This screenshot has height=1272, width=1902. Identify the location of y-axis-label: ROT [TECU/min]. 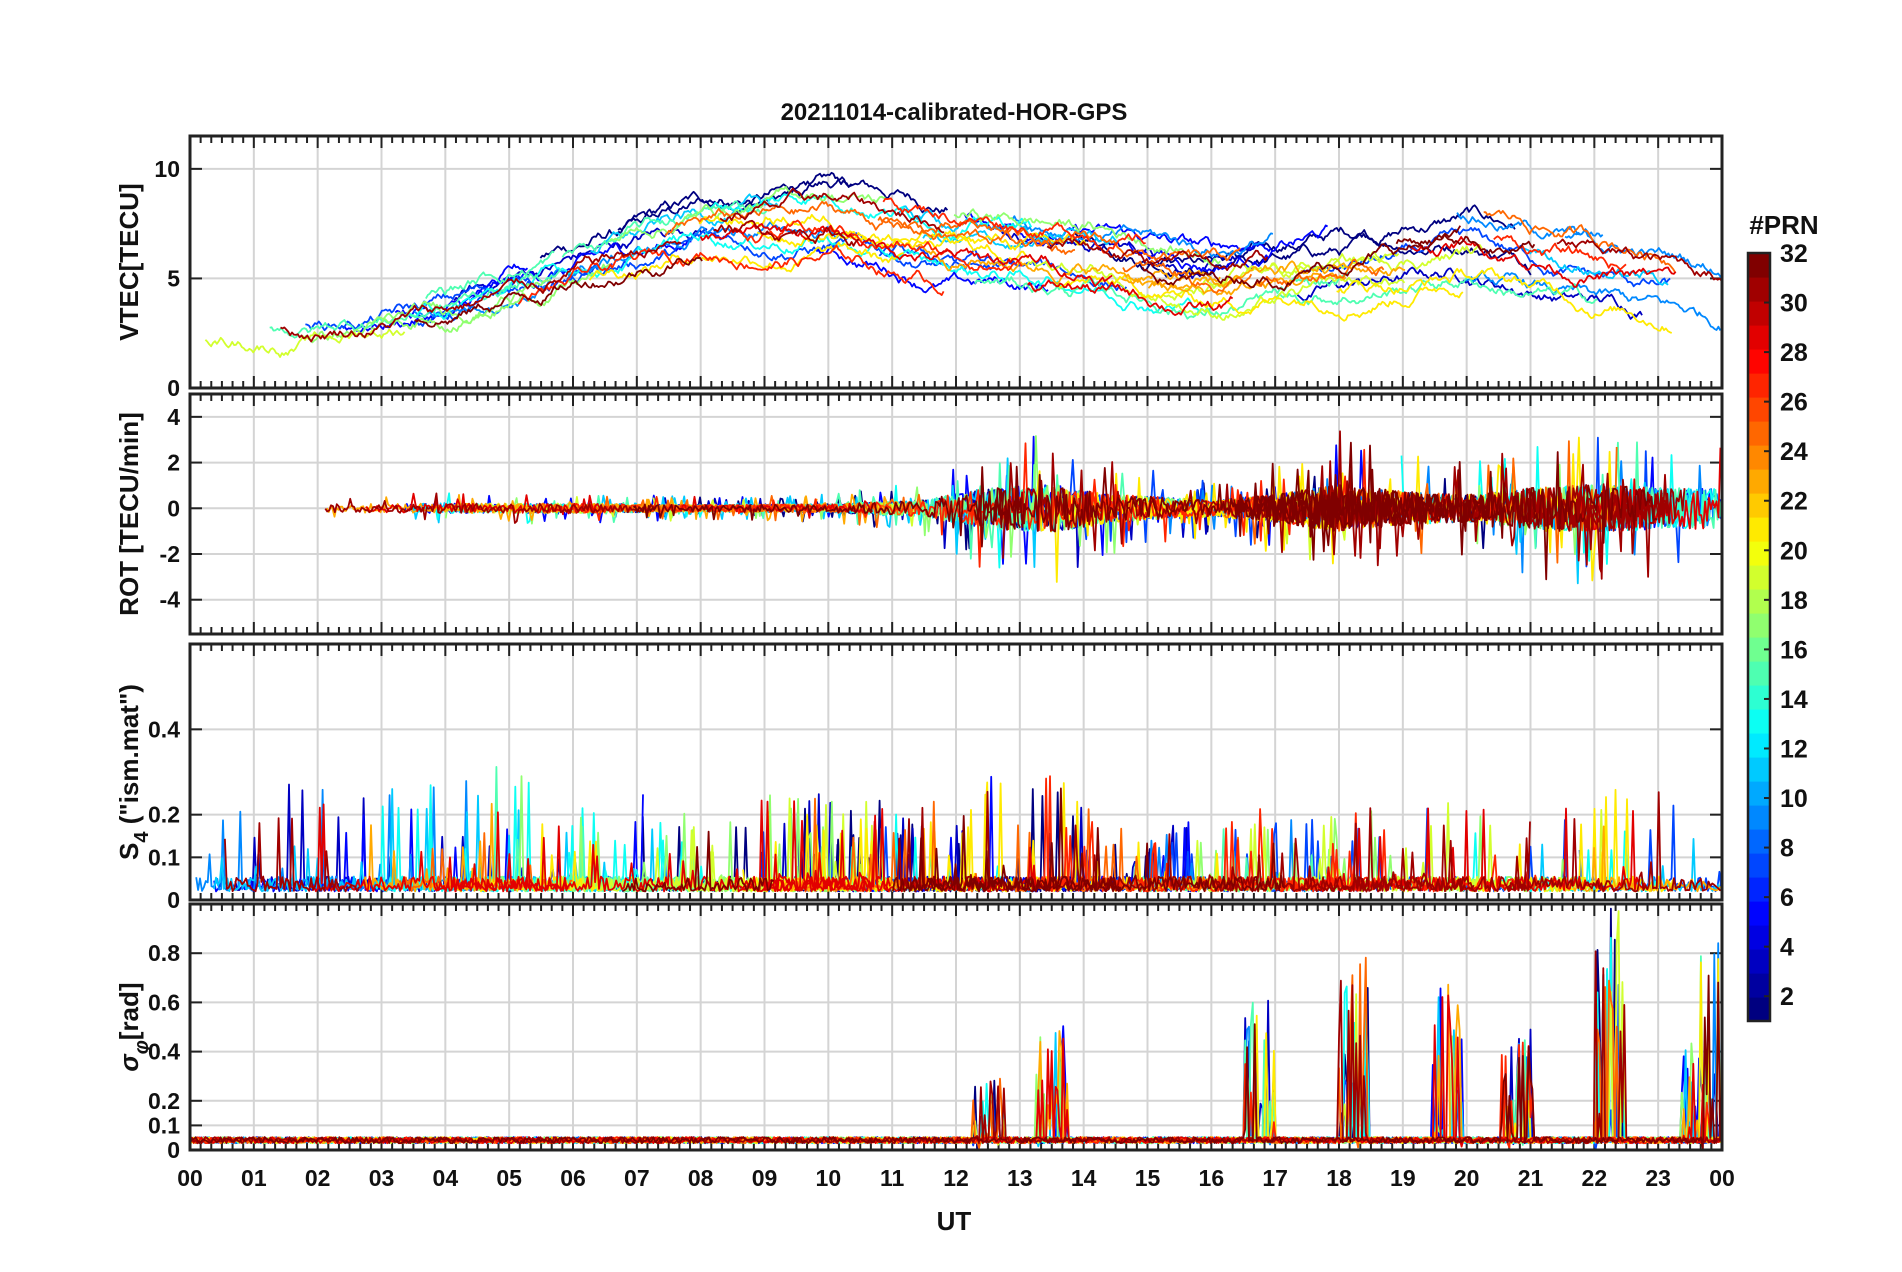
(129, 514).